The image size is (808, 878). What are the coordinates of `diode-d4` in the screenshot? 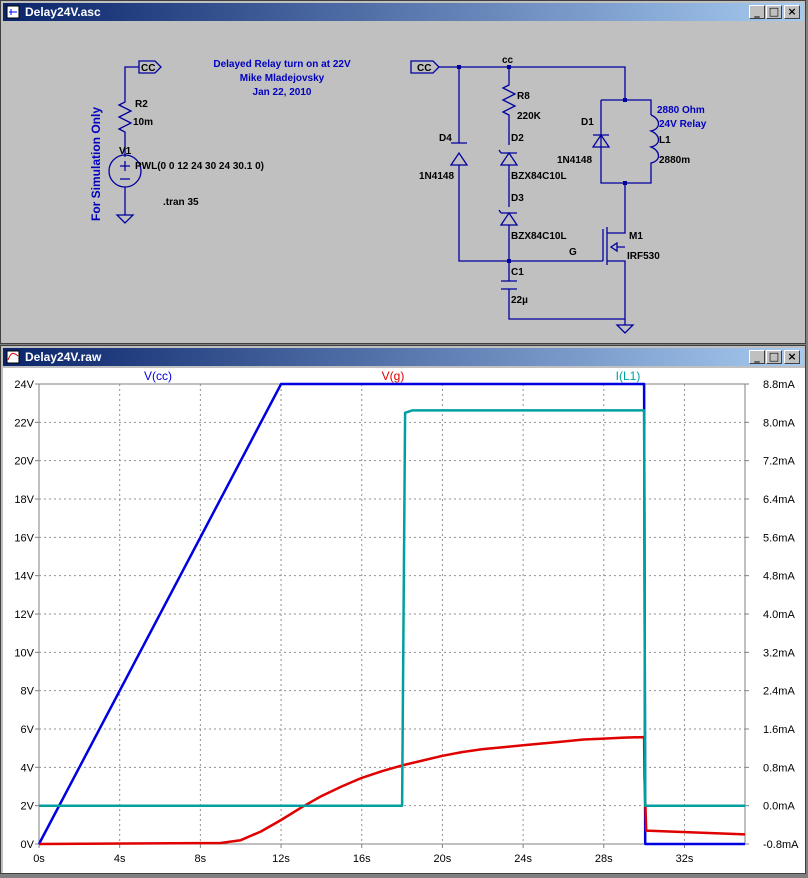 It's located at (459, 154).